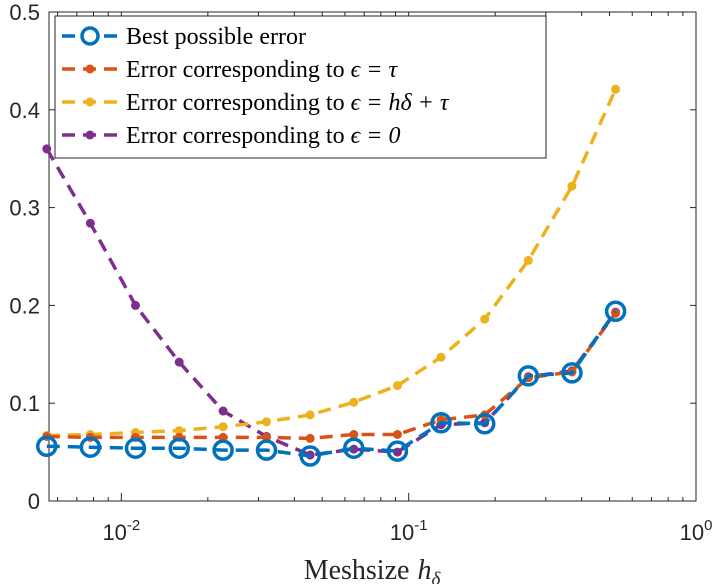  I want to click on legend-item: Error corresponding to ϵ = 0, so click(231, 136).